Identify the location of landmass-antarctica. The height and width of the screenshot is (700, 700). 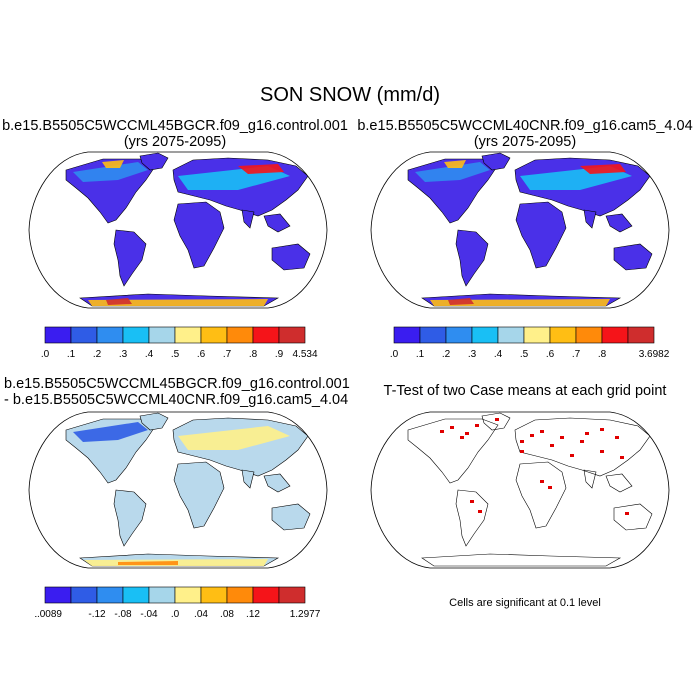
(521, 560).